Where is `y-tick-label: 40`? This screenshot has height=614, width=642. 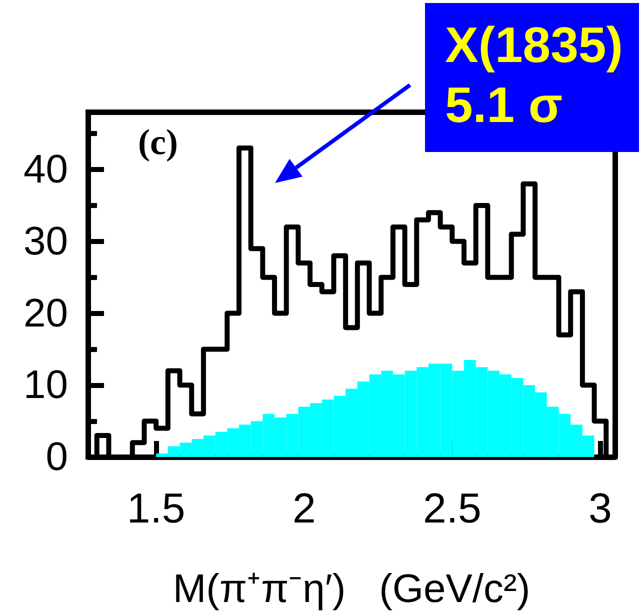 y-tick-label: 40 is located at coordinates (46, 170).